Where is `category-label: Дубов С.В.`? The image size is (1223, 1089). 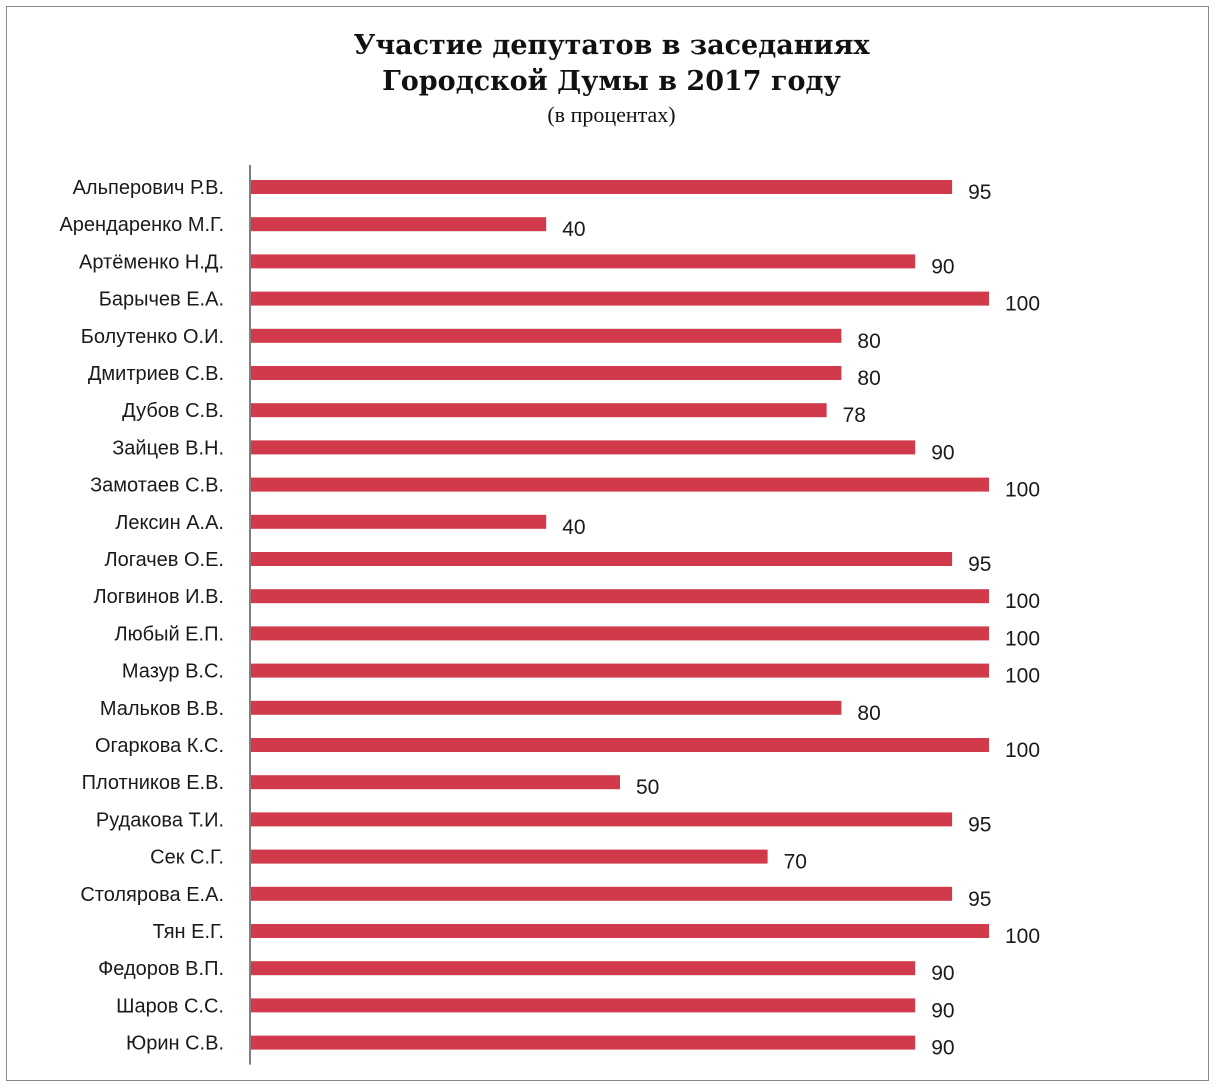
category-label: Дубов С.В. is located at coordinates (173, 411).